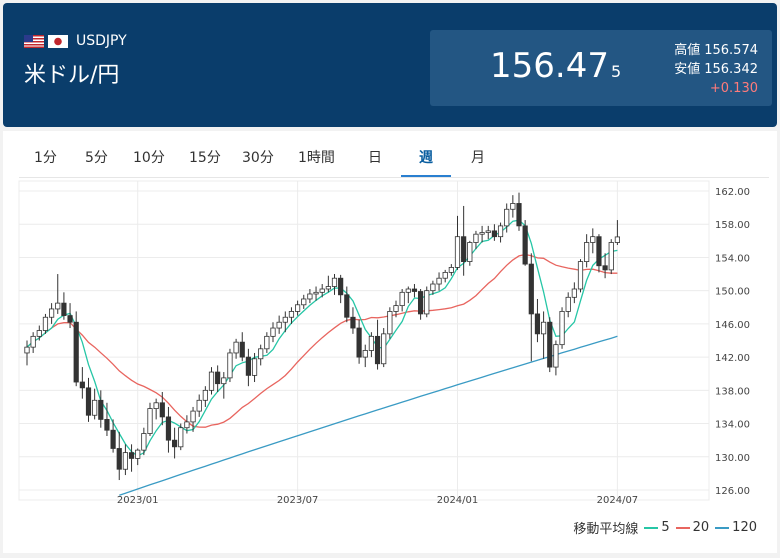 The image size is (780, 558). Describe the element at coordinates (96, 158) in the screenshot. I see `tab-5min: 5分` at that location.